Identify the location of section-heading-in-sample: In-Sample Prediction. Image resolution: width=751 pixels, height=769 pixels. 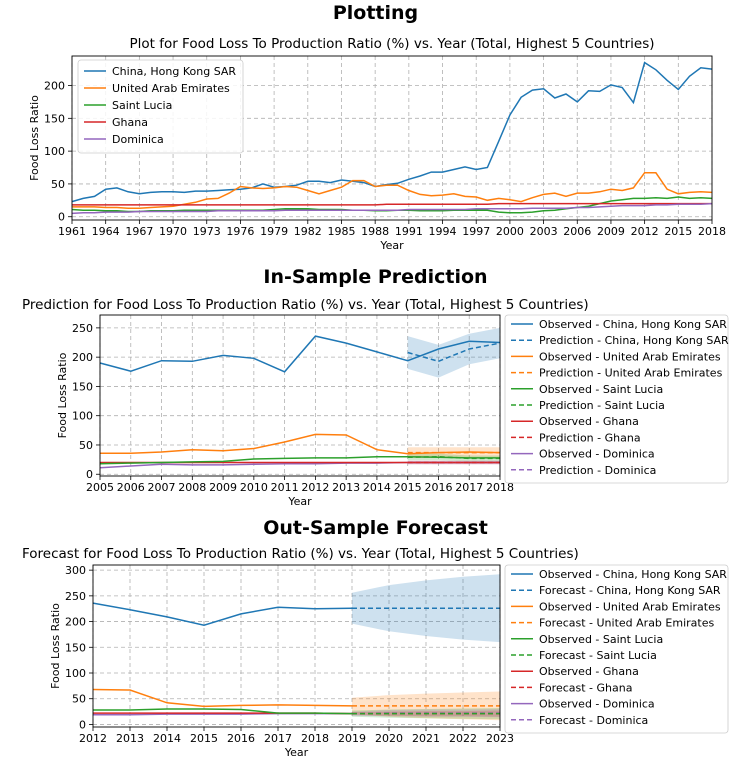
(375, 277).